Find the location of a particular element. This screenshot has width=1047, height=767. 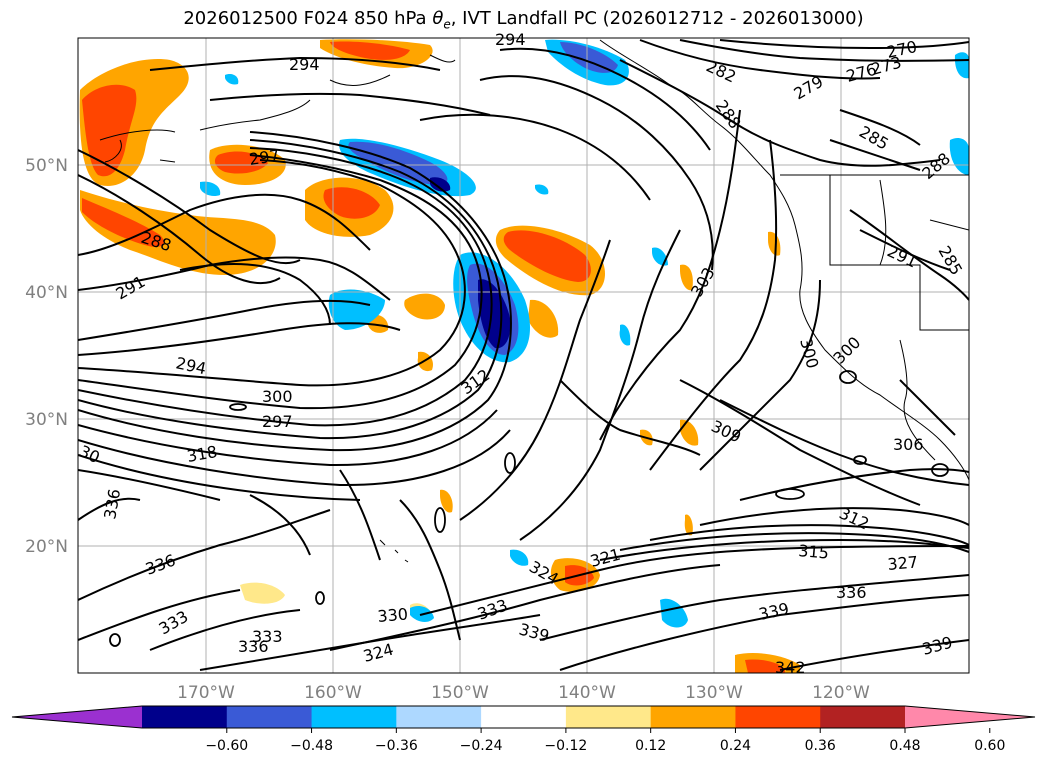

contour-label: 306 is located at coordinates (908, 444).